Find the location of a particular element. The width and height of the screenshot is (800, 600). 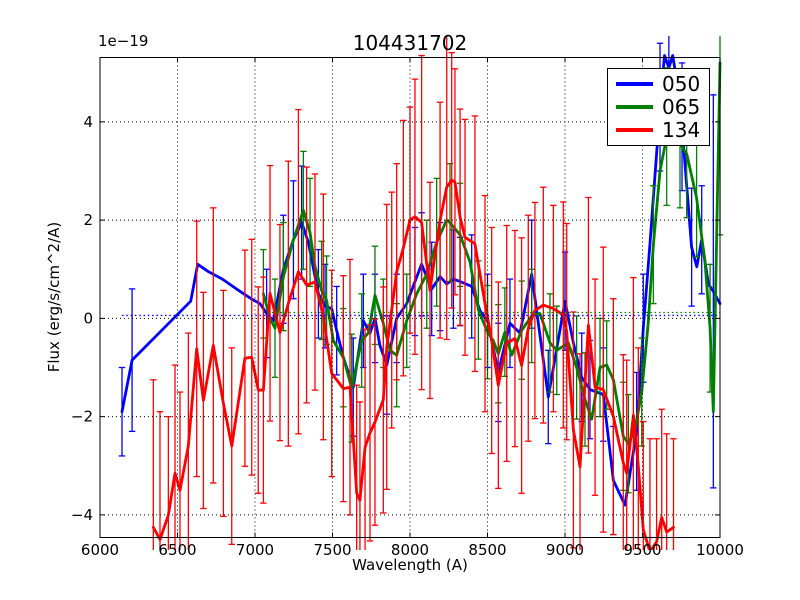

x-tick-label: 9000 is located at coordinates (565, 550).